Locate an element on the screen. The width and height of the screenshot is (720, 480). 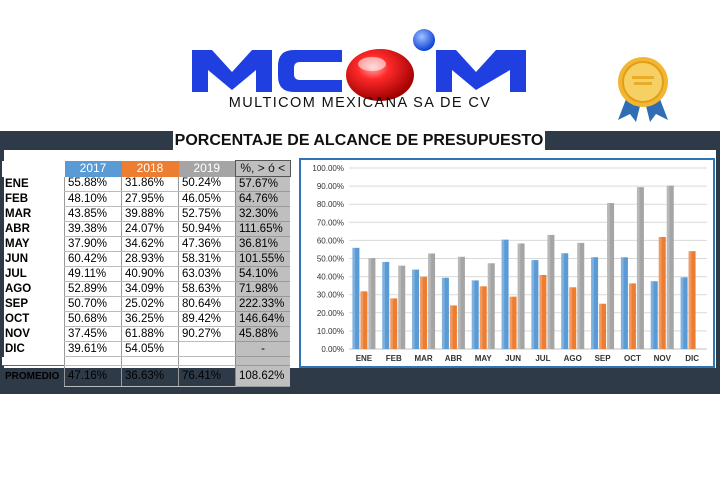
table-row: ENE 55.88% 31.86% 50.24% 57.67% is located at coordinates (146, 184).